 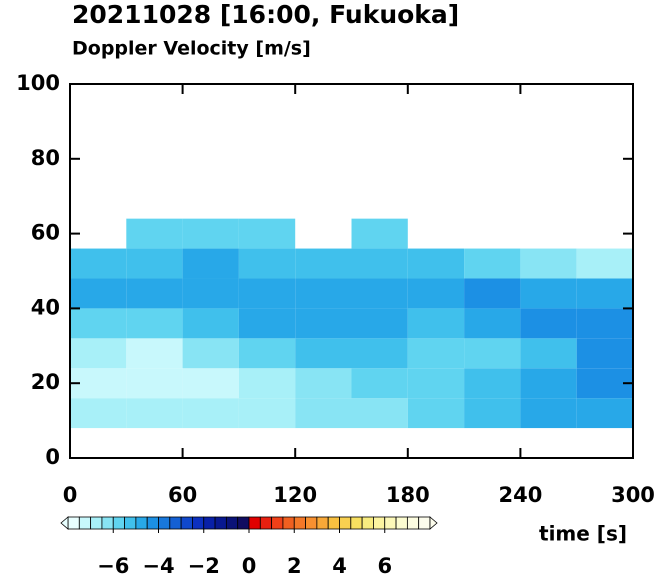 What do you see at coordinates (339, 565) in the screenshot?
I see `colorbar-tick-label: 4` at bounding box center [339, 565].